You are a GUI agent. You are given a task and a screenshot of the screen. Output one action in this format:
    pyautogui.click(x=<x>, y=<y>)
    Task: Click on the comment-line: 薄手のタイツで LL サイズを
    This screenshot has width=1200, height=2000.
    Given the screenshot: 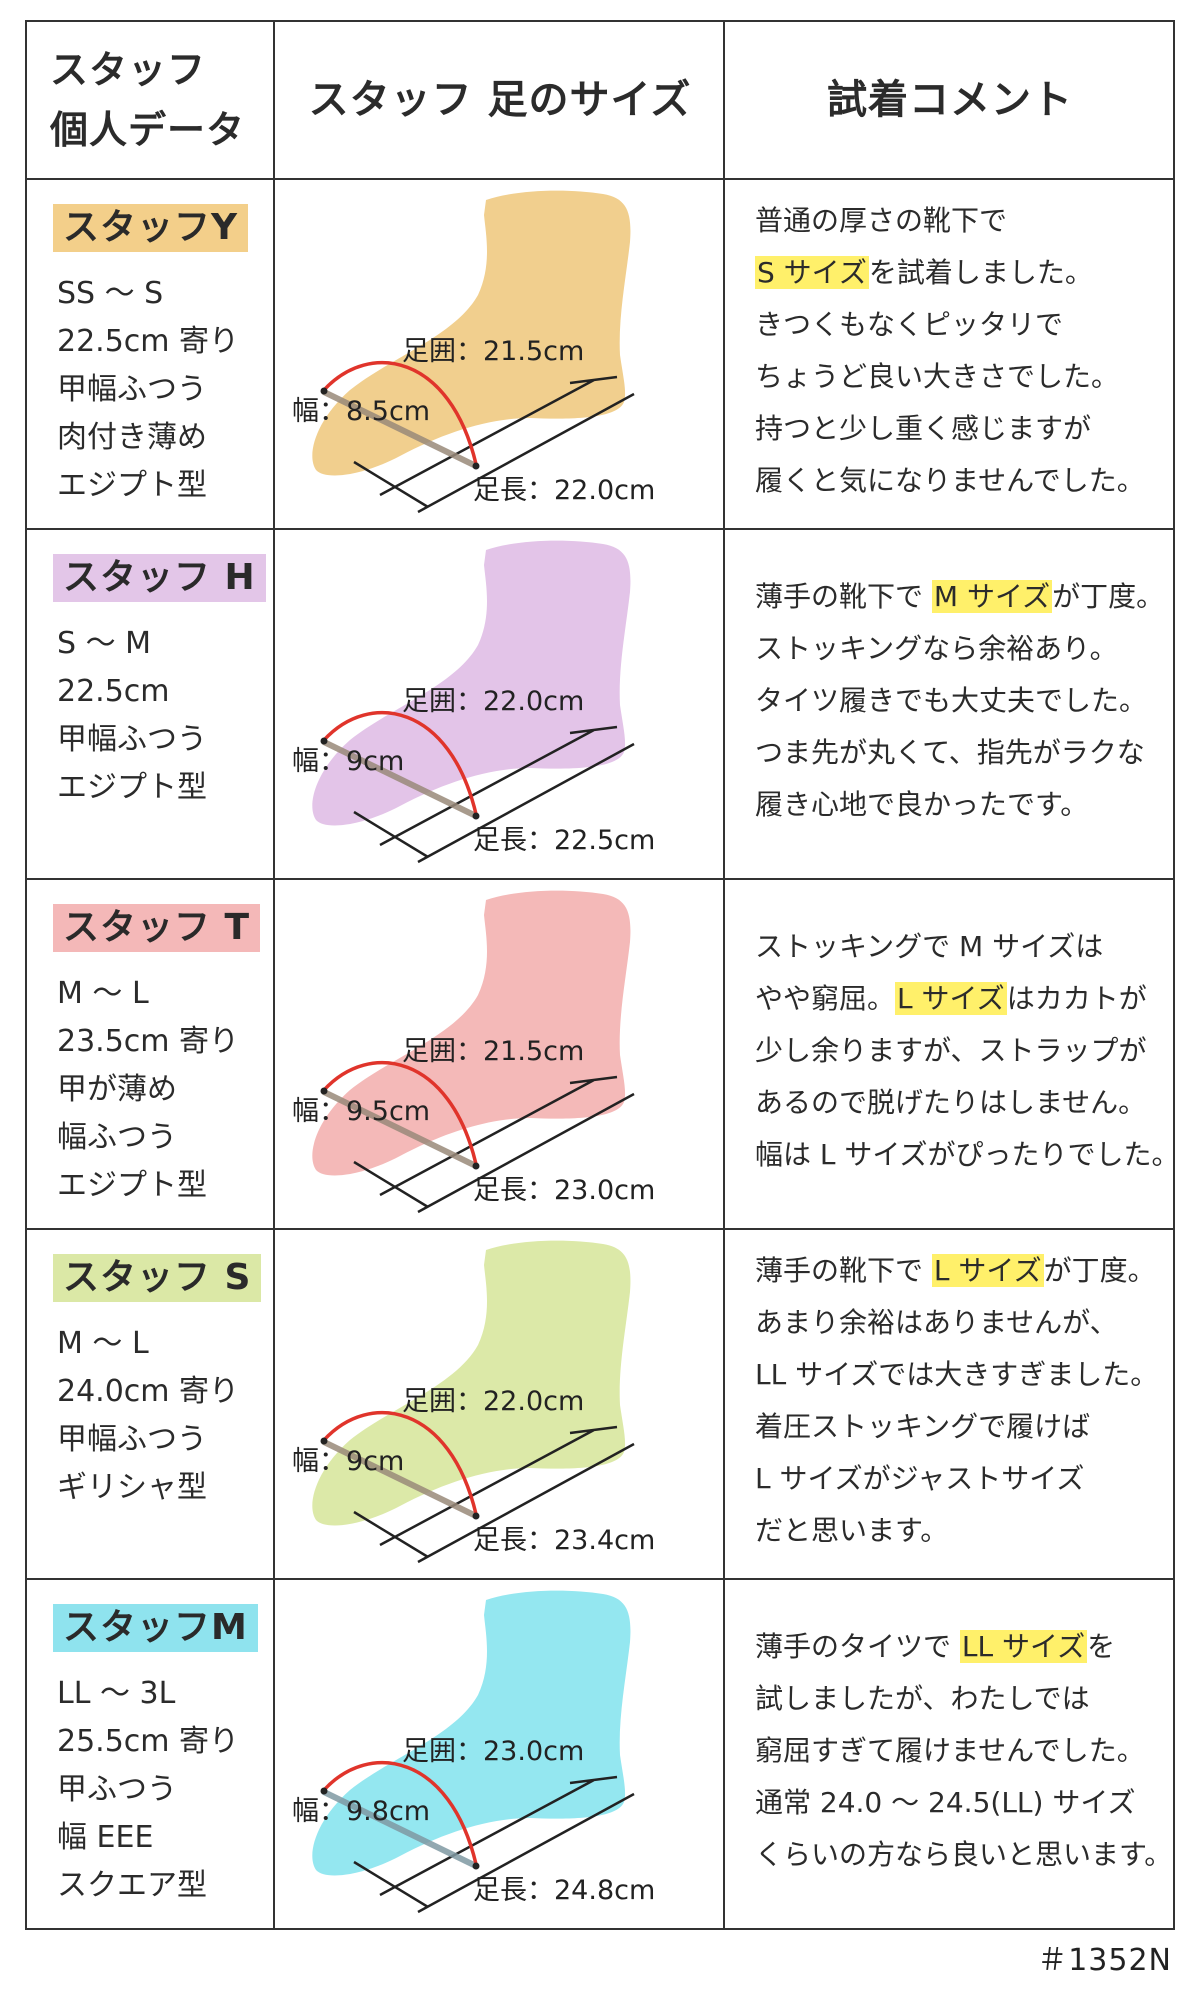 What is the action you would take?
    pyautogui.click(x=963, y=1647)
    